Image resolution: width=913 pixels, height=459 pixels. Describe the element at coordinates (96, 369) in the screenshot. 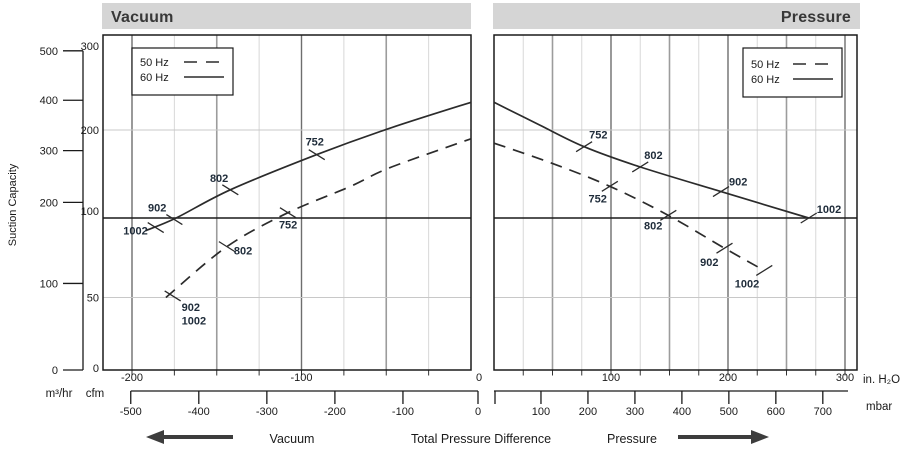

I see `cfm-tick-label: 0` at that location.